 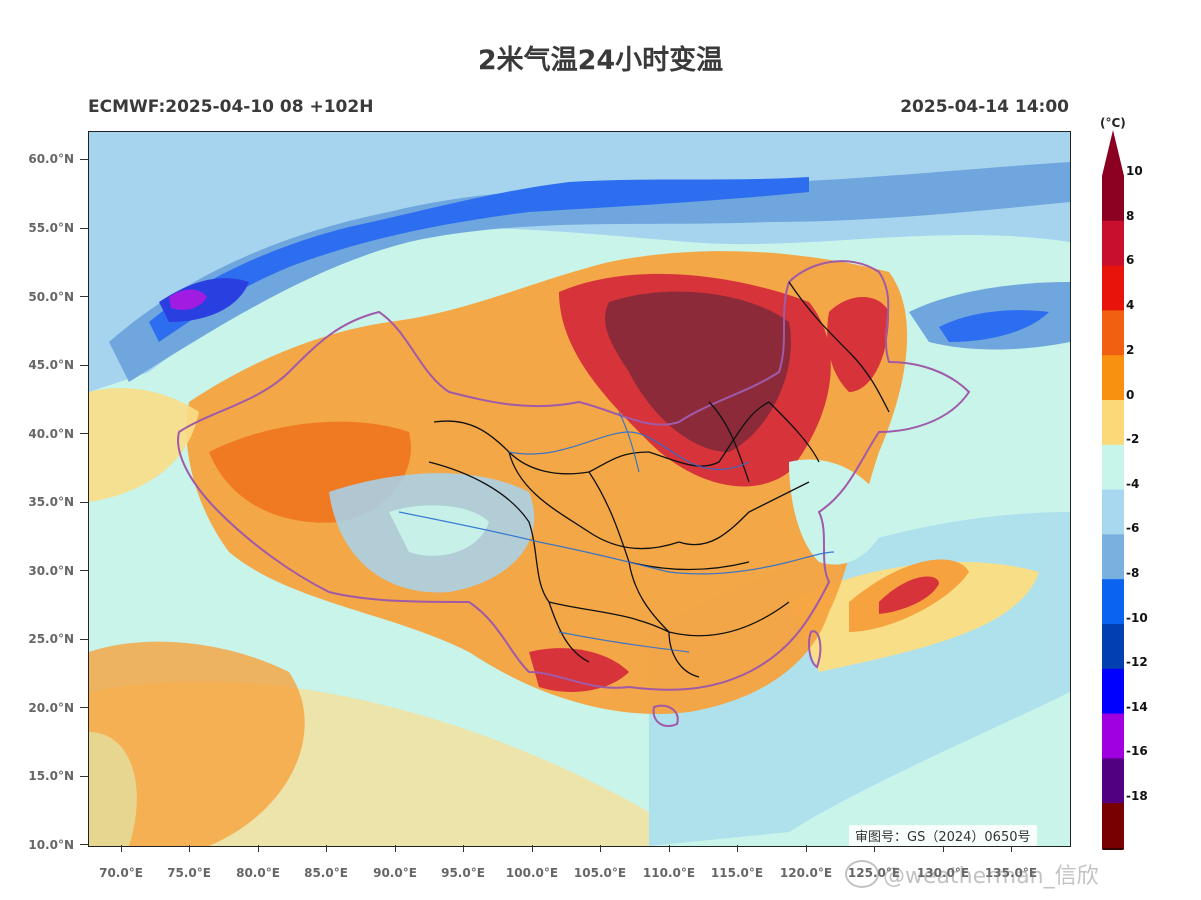 I want to click on watermark: @weatherman_信欣, so click(x=972, y=874).